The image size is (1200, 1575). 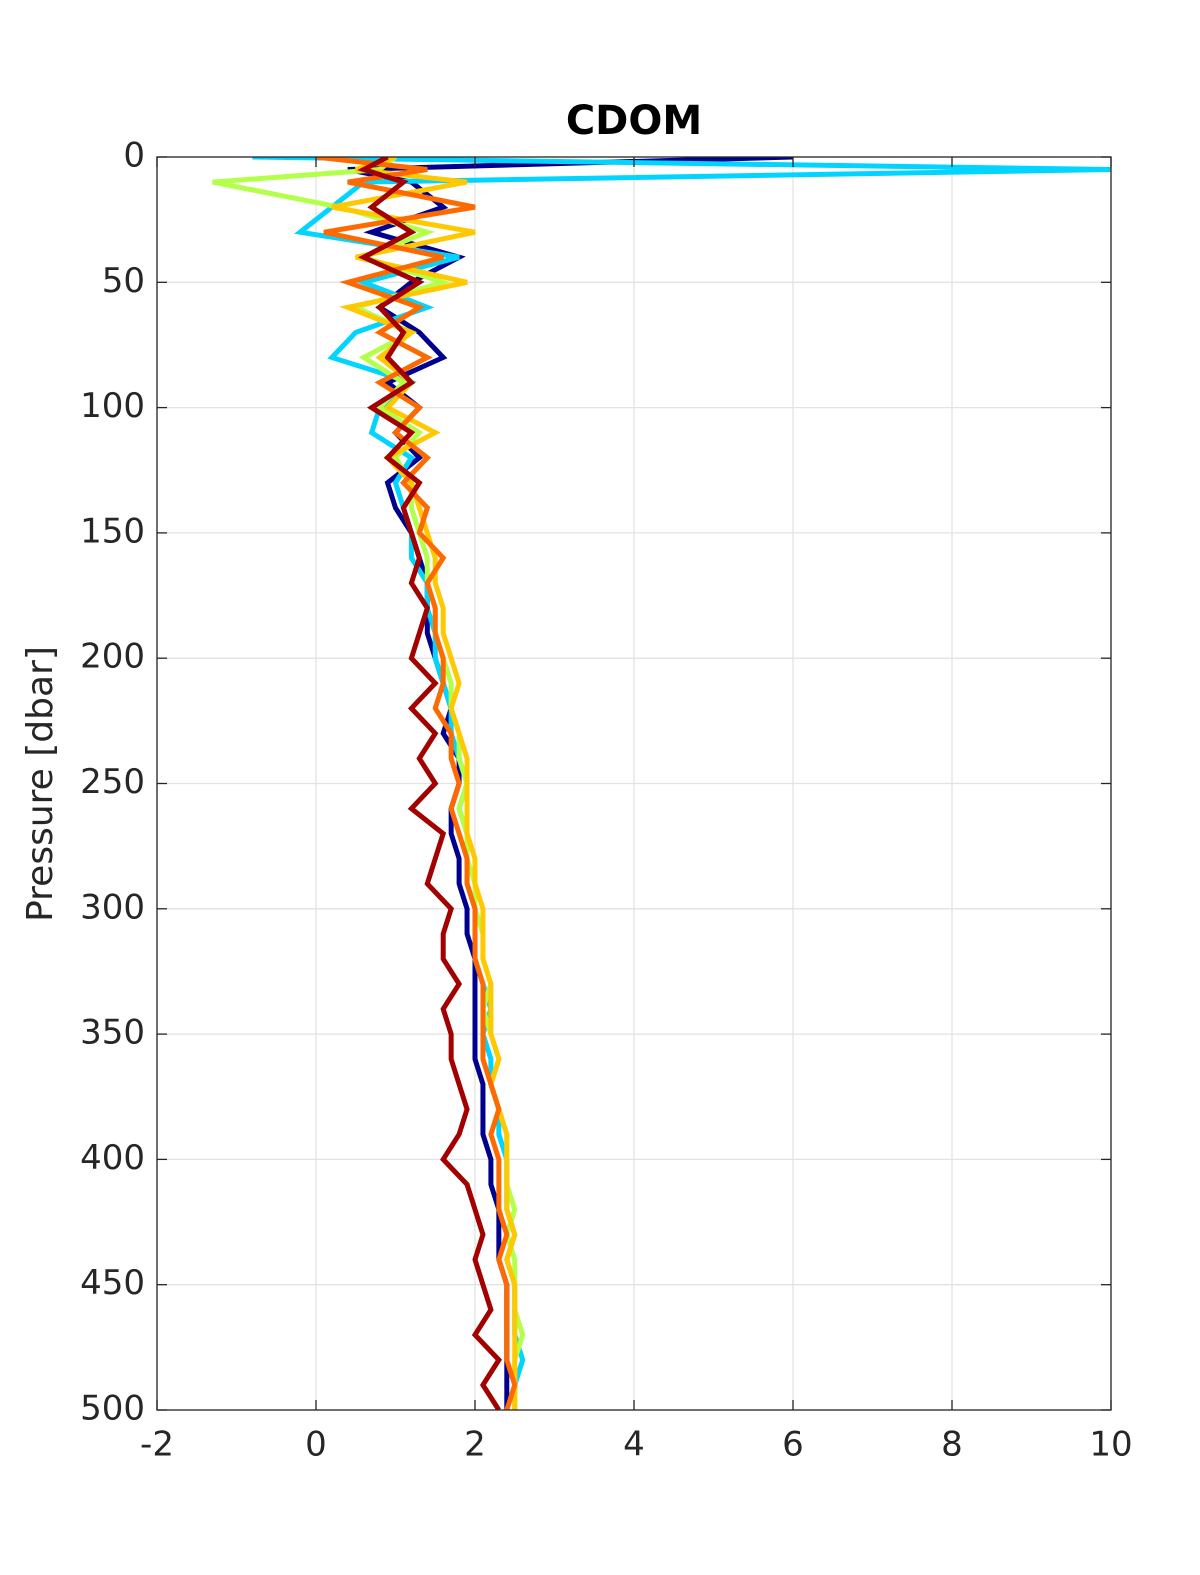 I want to click on x-tick-label: 6, so click(x=793, y=1445).